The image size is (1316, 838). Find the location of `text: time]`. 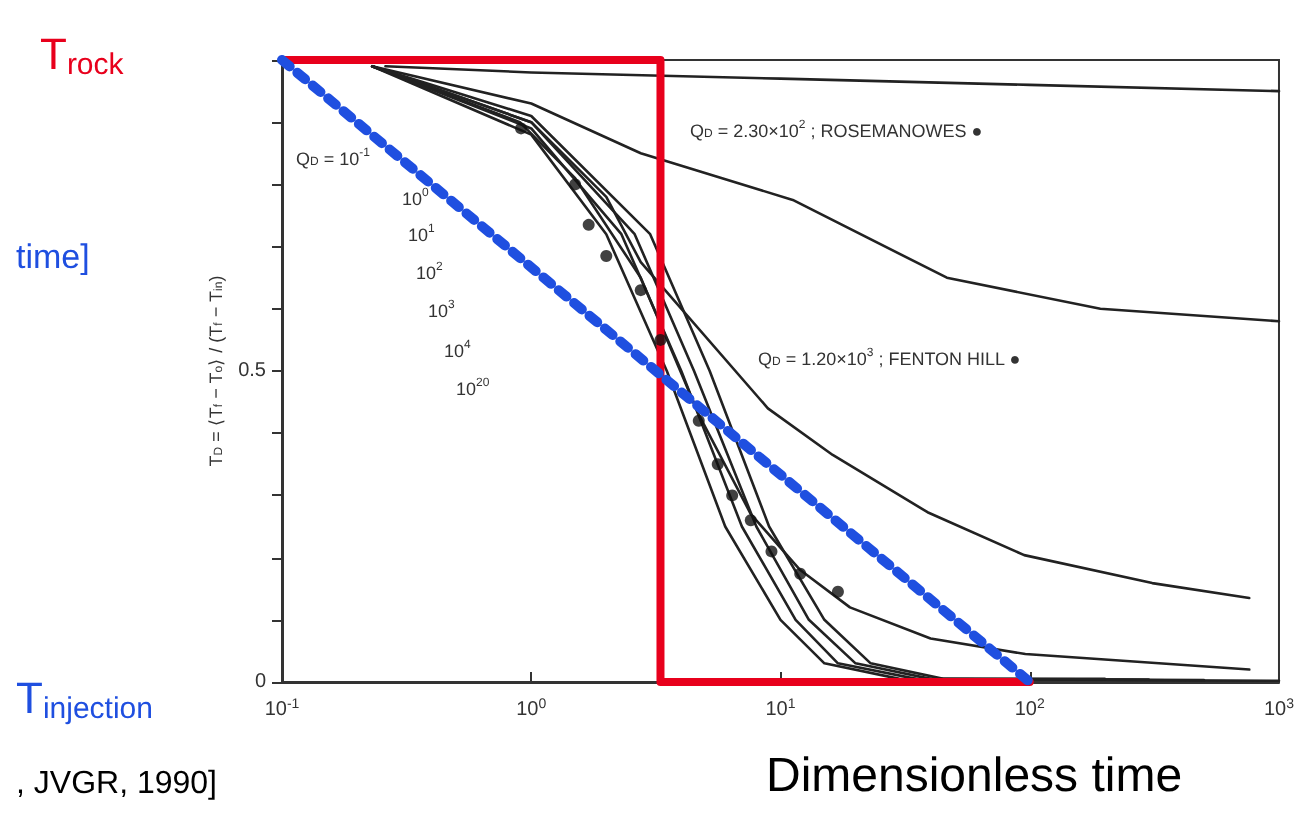

text: time] is located at coordinates (53, 257).